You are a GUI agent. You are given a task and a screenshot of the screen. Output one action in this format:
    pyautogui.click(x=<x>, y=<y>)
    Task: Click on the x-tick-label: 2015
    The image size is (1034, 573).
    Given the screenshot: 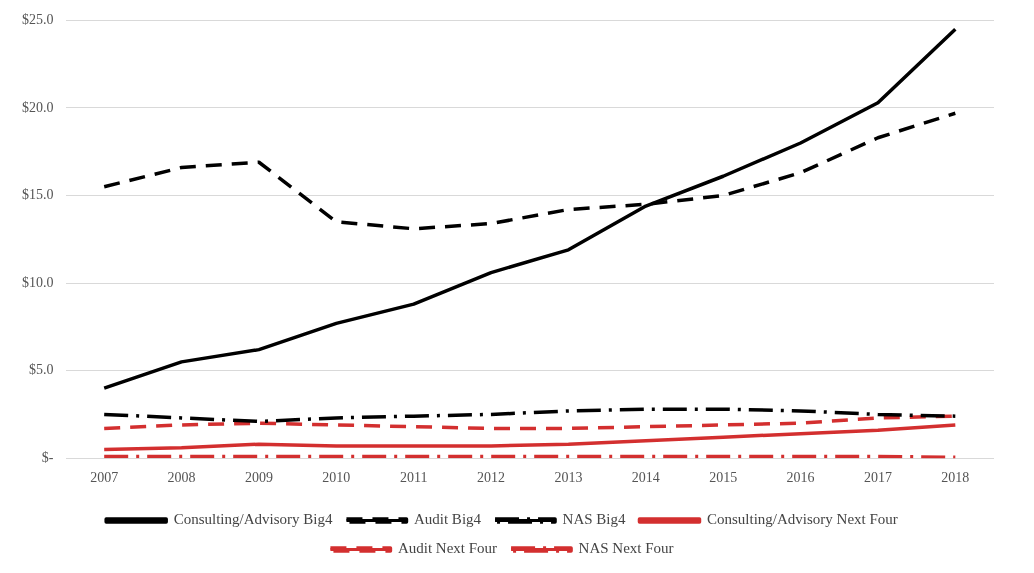 What is the action you would take?
    pyautogui.click(x=723, y=478)
    